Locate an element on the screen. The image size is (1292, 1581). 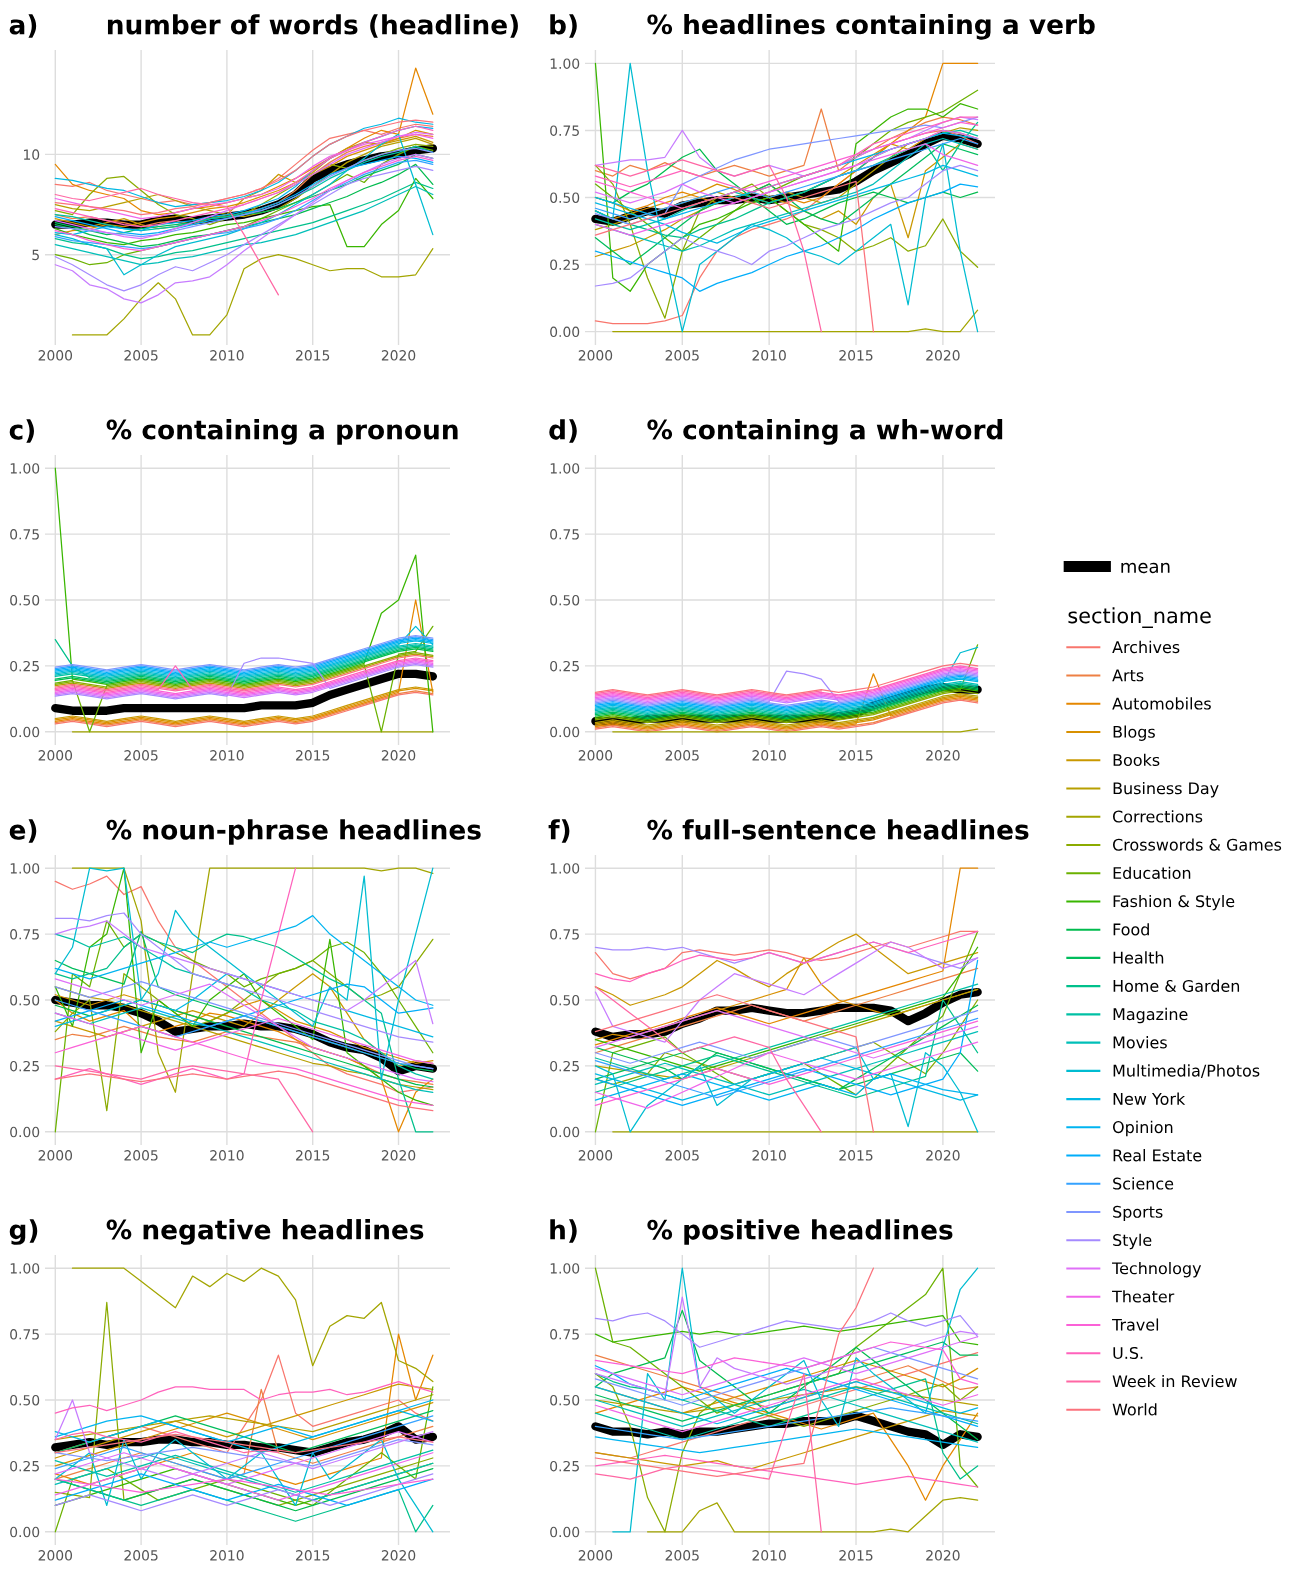
legend-label: Education is located at coordinates (1152, 873).